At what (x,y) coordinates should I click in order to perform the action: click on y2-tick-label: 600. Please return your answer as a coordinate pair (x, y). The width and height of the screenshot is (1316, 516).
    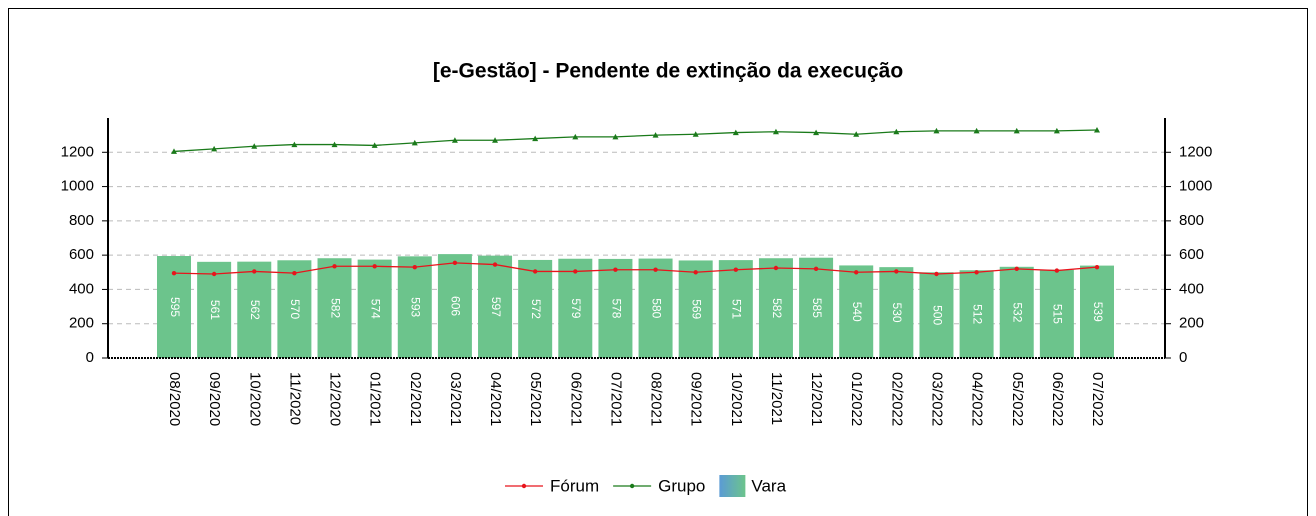
    Looking at the image, I should click on (1191, 254).